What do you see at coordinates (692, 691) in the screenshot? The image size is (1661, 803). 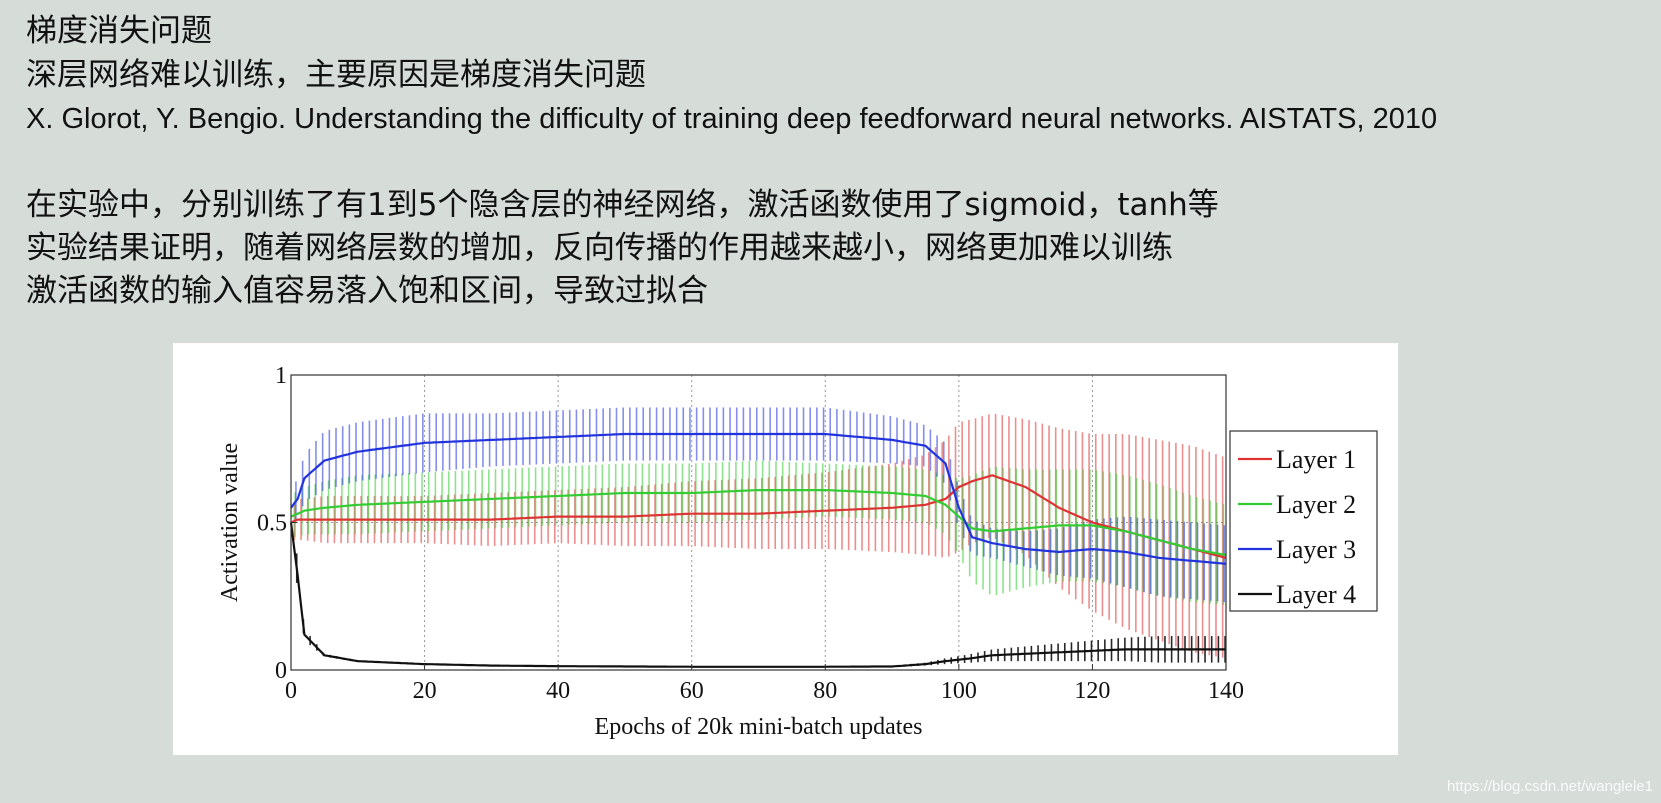 I see `x-tick-label: 60` at bounding box center [692, 691].